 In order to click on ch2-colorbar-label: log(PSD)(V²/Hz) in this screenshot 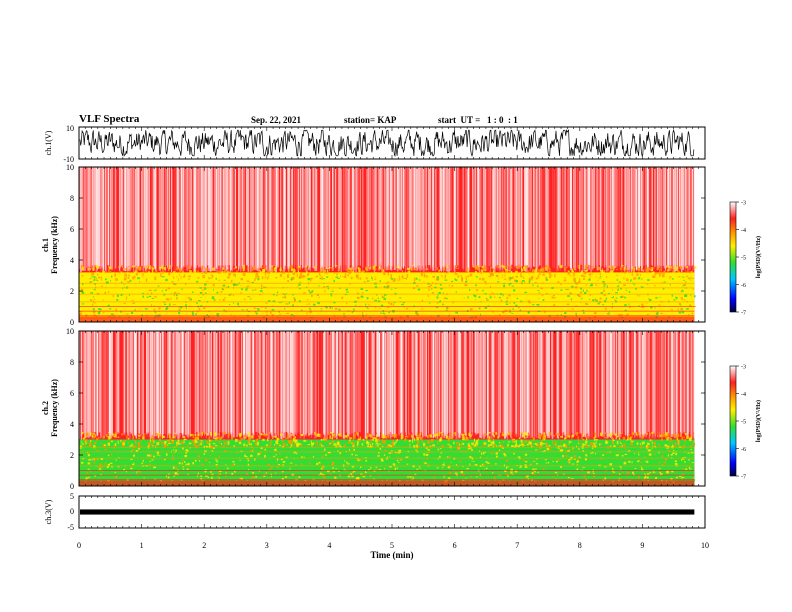, I will do `click(758, 421)`.